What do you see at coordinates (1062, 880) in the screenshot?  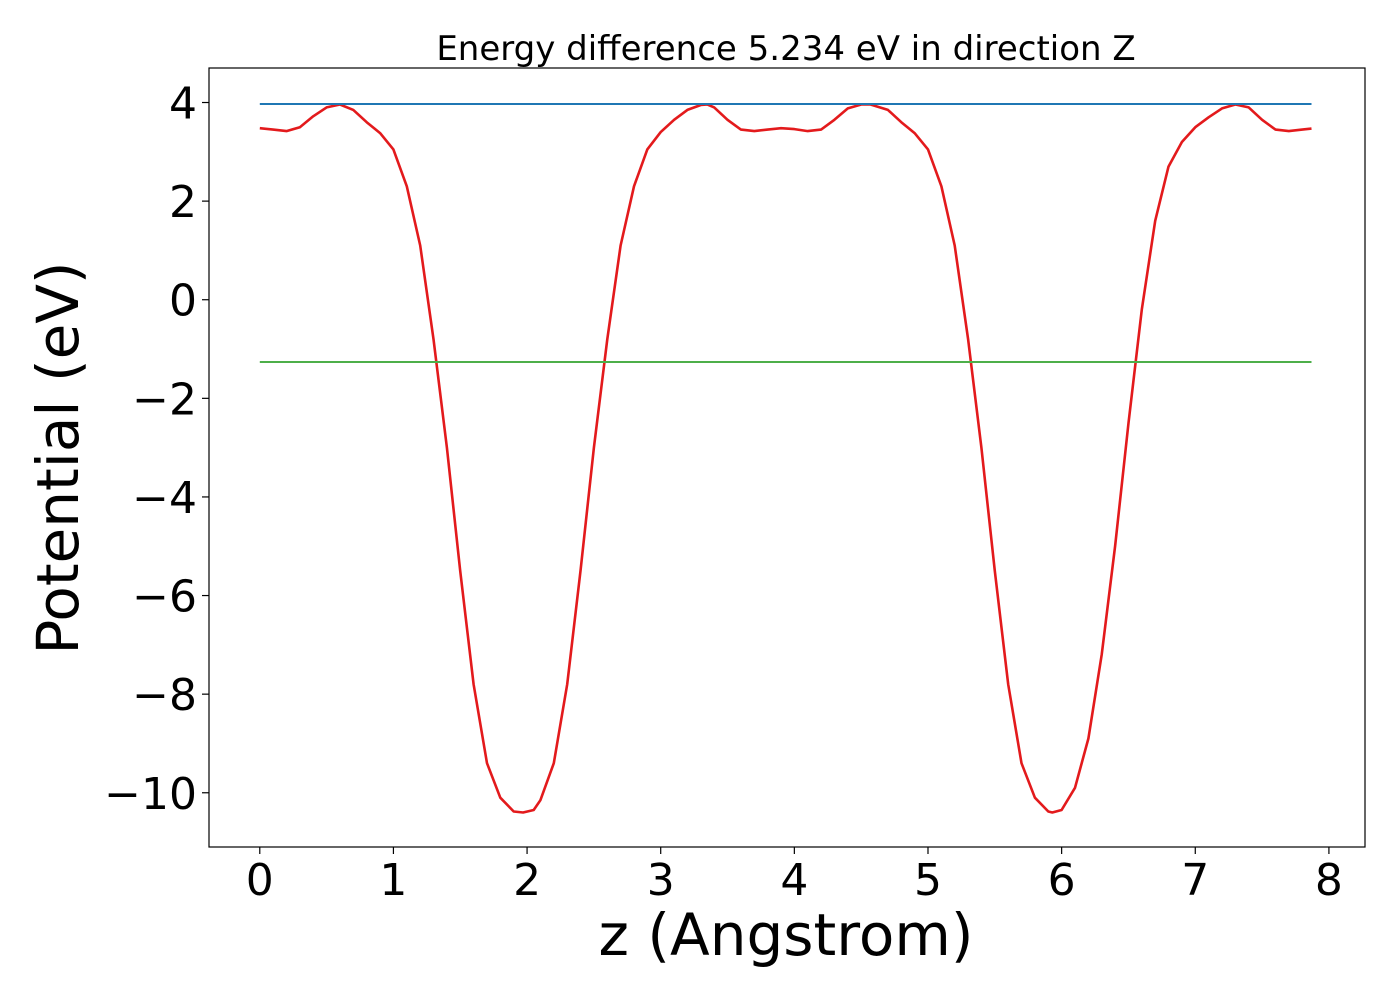 I see `x-tick-label: 6` at bounding box center [1062, 880].